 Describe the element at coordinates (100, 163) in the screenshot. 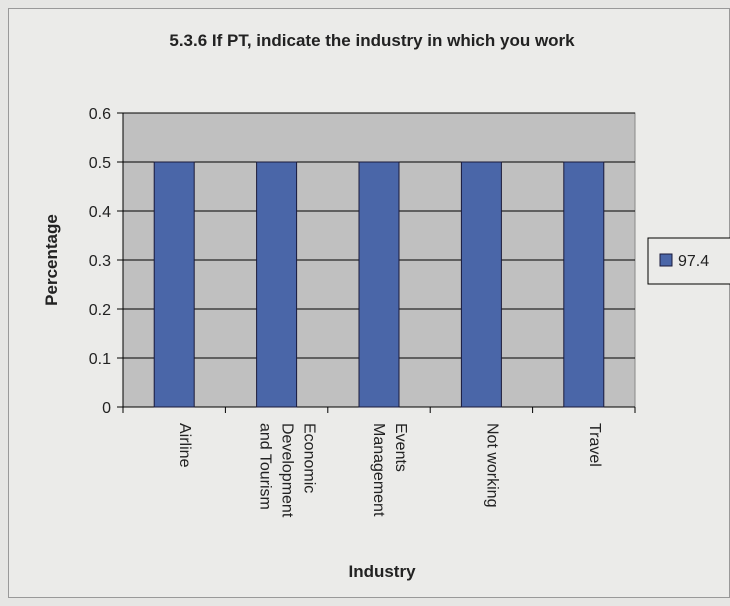

I see `y-tick-label: 0.5` at that location.